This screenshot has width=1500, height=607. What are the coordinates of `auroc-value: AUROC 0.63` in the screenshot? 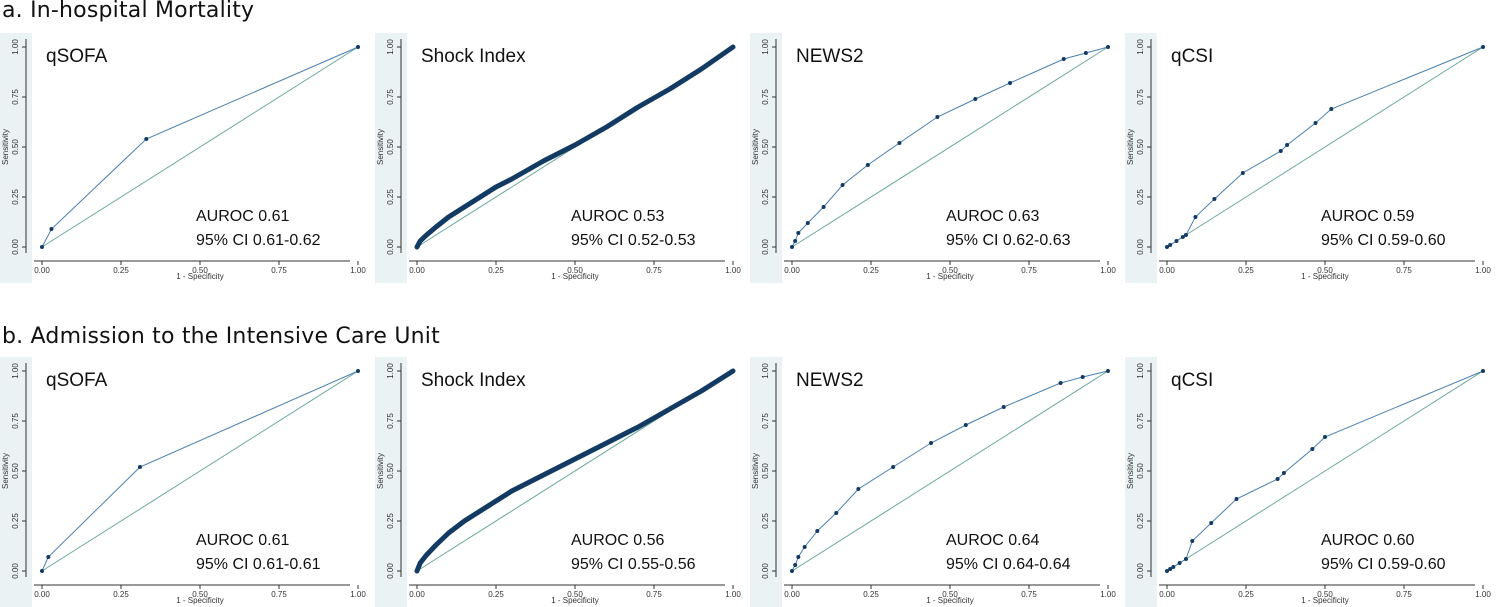 It's located at (992, 216).